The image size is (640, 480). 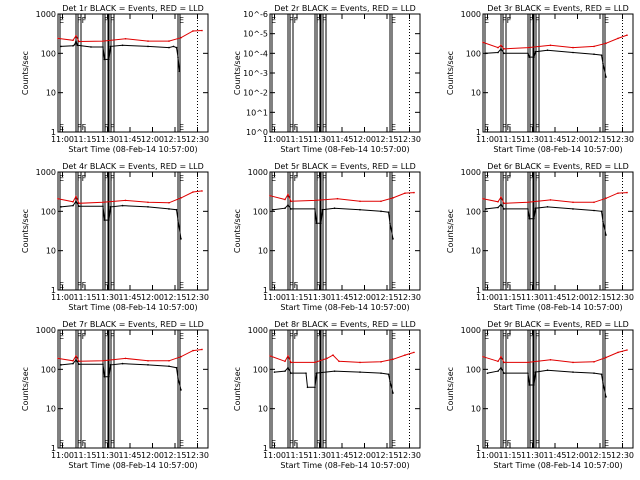 What do you see at coordinates (558, 166) in the screenshot?
I see `panel-title: Det 6r BLACK = Events, RED = LLD` at bounding box center [558, 166].